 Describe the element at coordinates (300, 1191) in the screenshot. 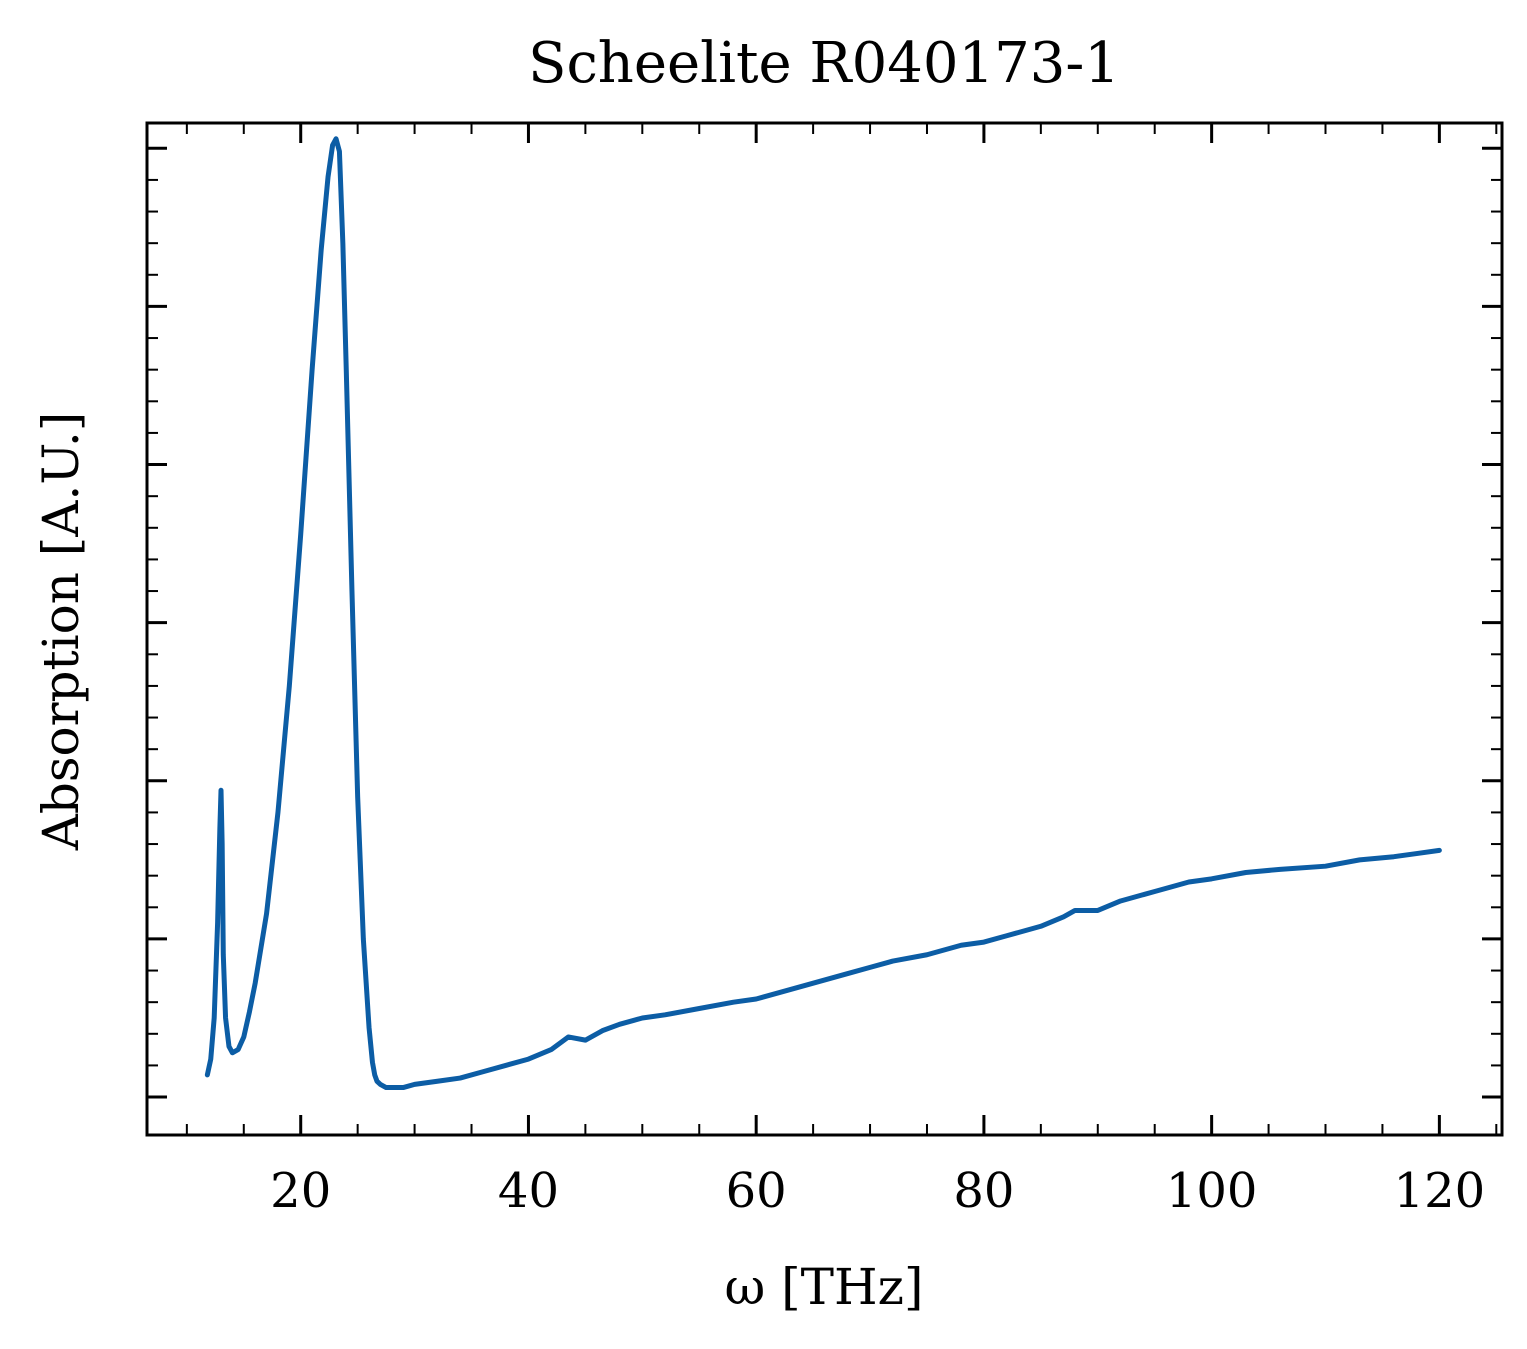

I see `x-tick-label: 20` at that location.